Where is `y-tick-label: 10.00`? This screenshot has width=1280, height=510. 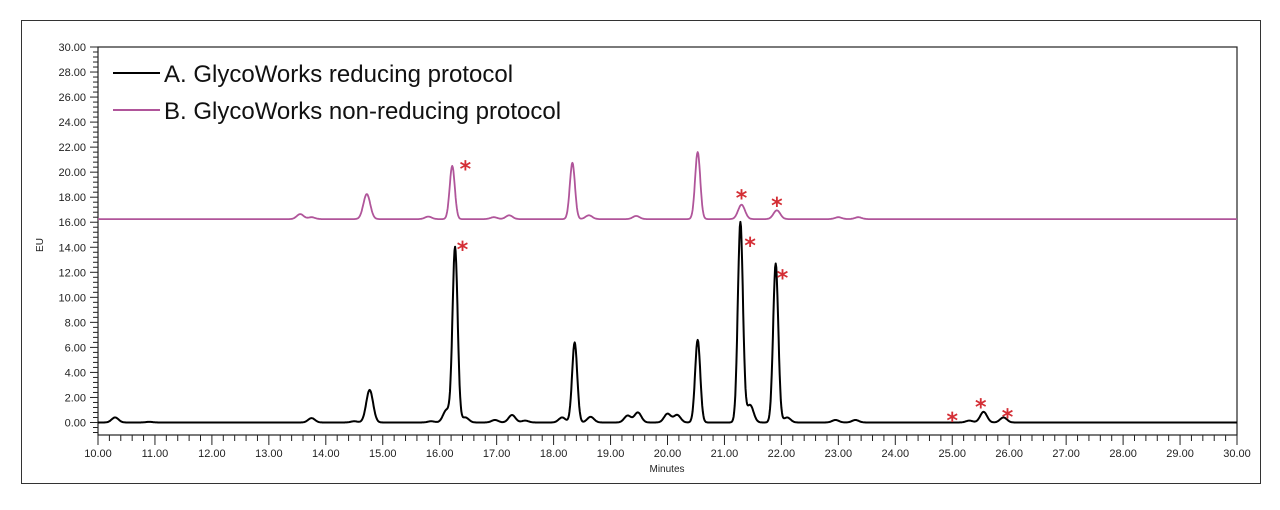
y-tick-label: 10.00 is located at coordinates (72, 298).